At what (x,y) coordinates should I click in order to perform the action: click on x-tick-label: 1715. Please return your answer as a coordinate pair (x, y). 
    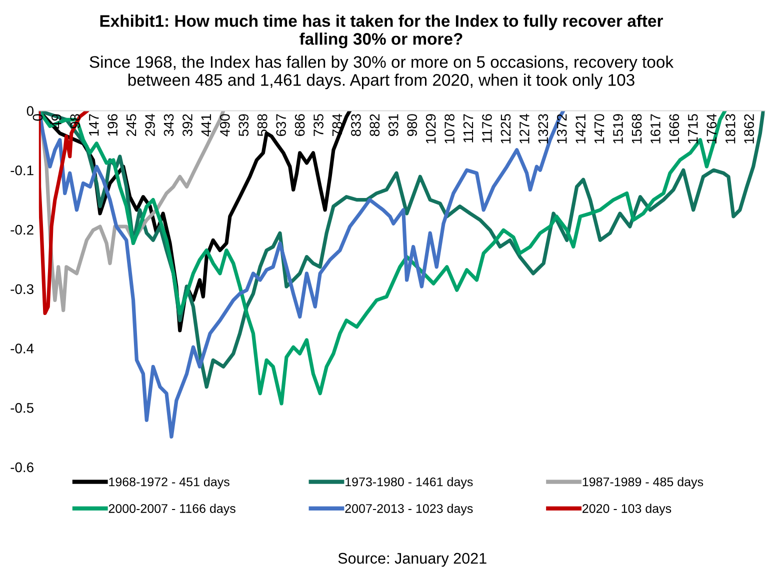
    Looking at the image, I should click on (693, 129).